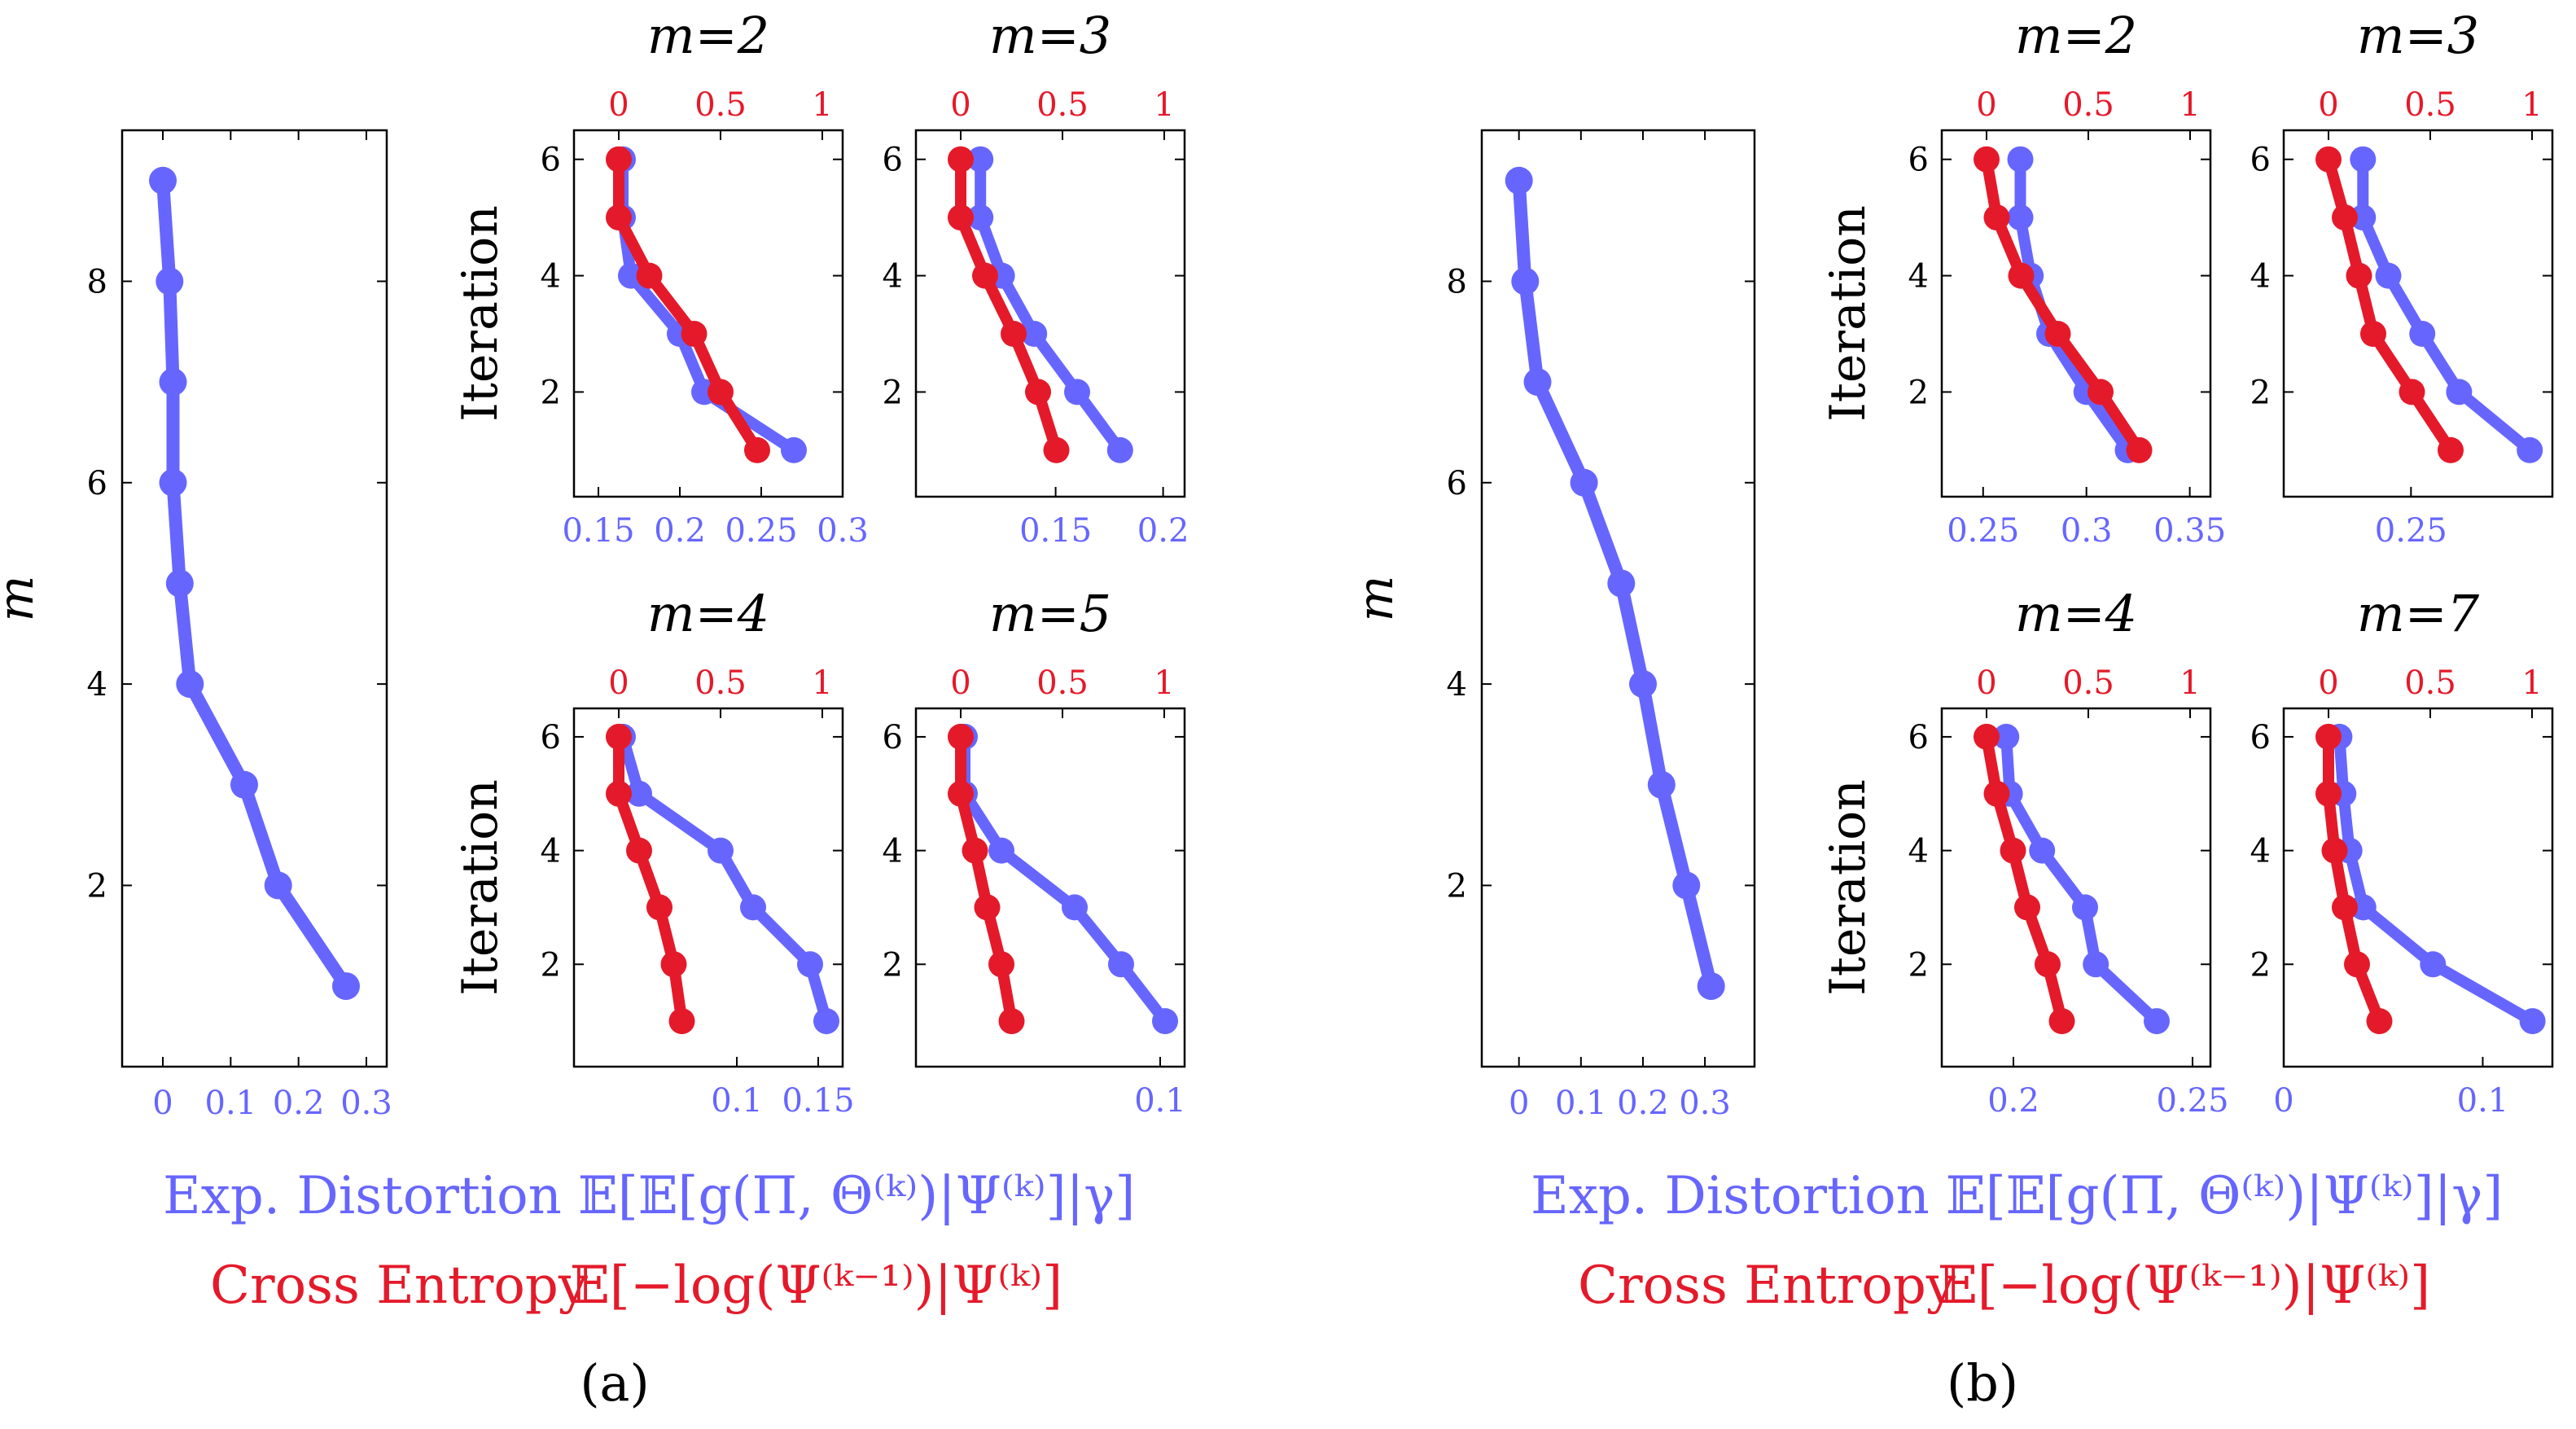  I want to click on y-axis-label: Iteration, so click(480, 887).